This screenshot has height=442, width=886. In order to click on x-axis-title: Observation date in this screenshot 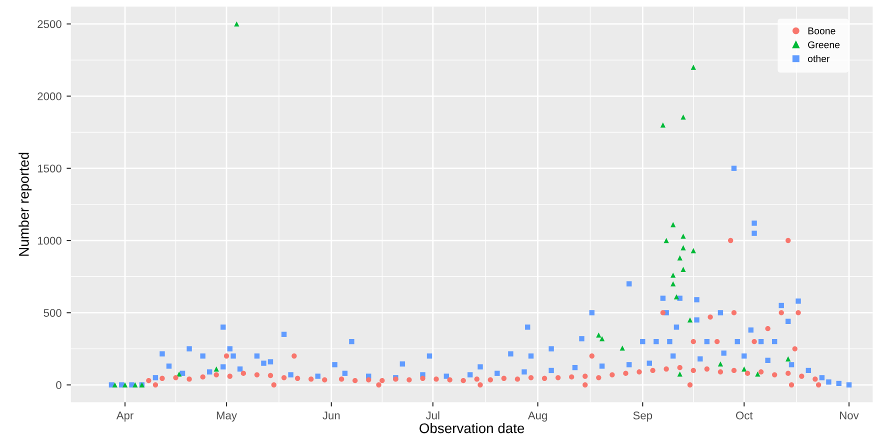, I will do `click(472, 428)`.